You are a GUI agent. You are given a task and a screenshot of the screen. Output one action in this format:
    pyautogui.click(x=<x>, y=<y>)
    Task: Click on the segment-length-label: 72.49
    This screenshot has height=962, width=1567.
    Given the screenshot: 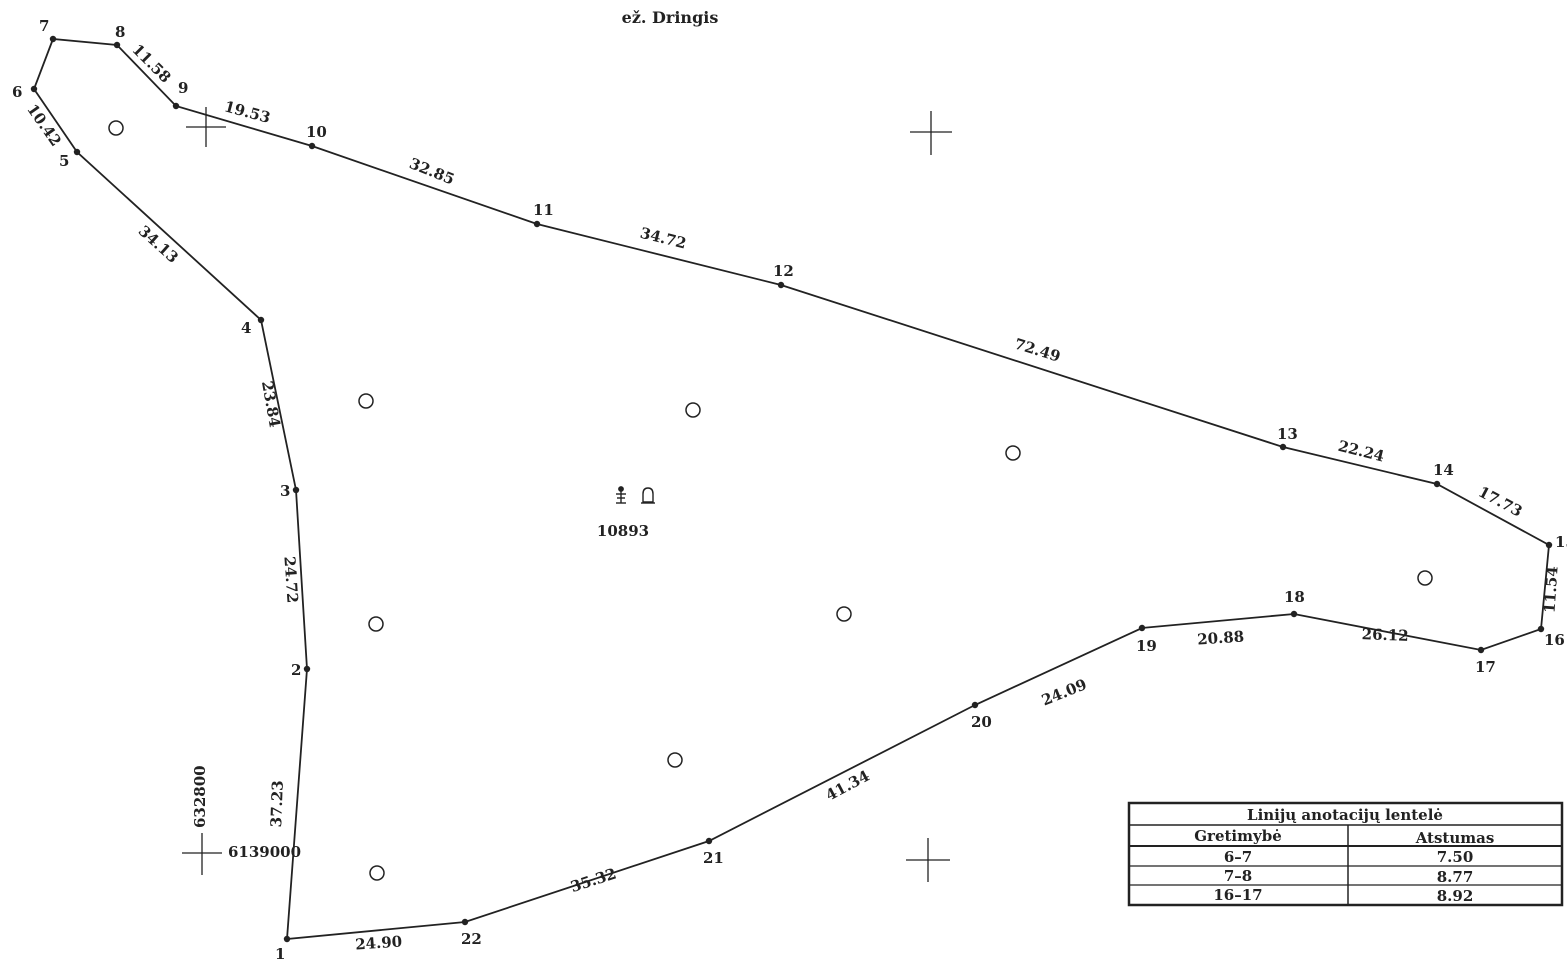 What is the action you would take?
    pyautogui.click(x=1037, y=350)
    